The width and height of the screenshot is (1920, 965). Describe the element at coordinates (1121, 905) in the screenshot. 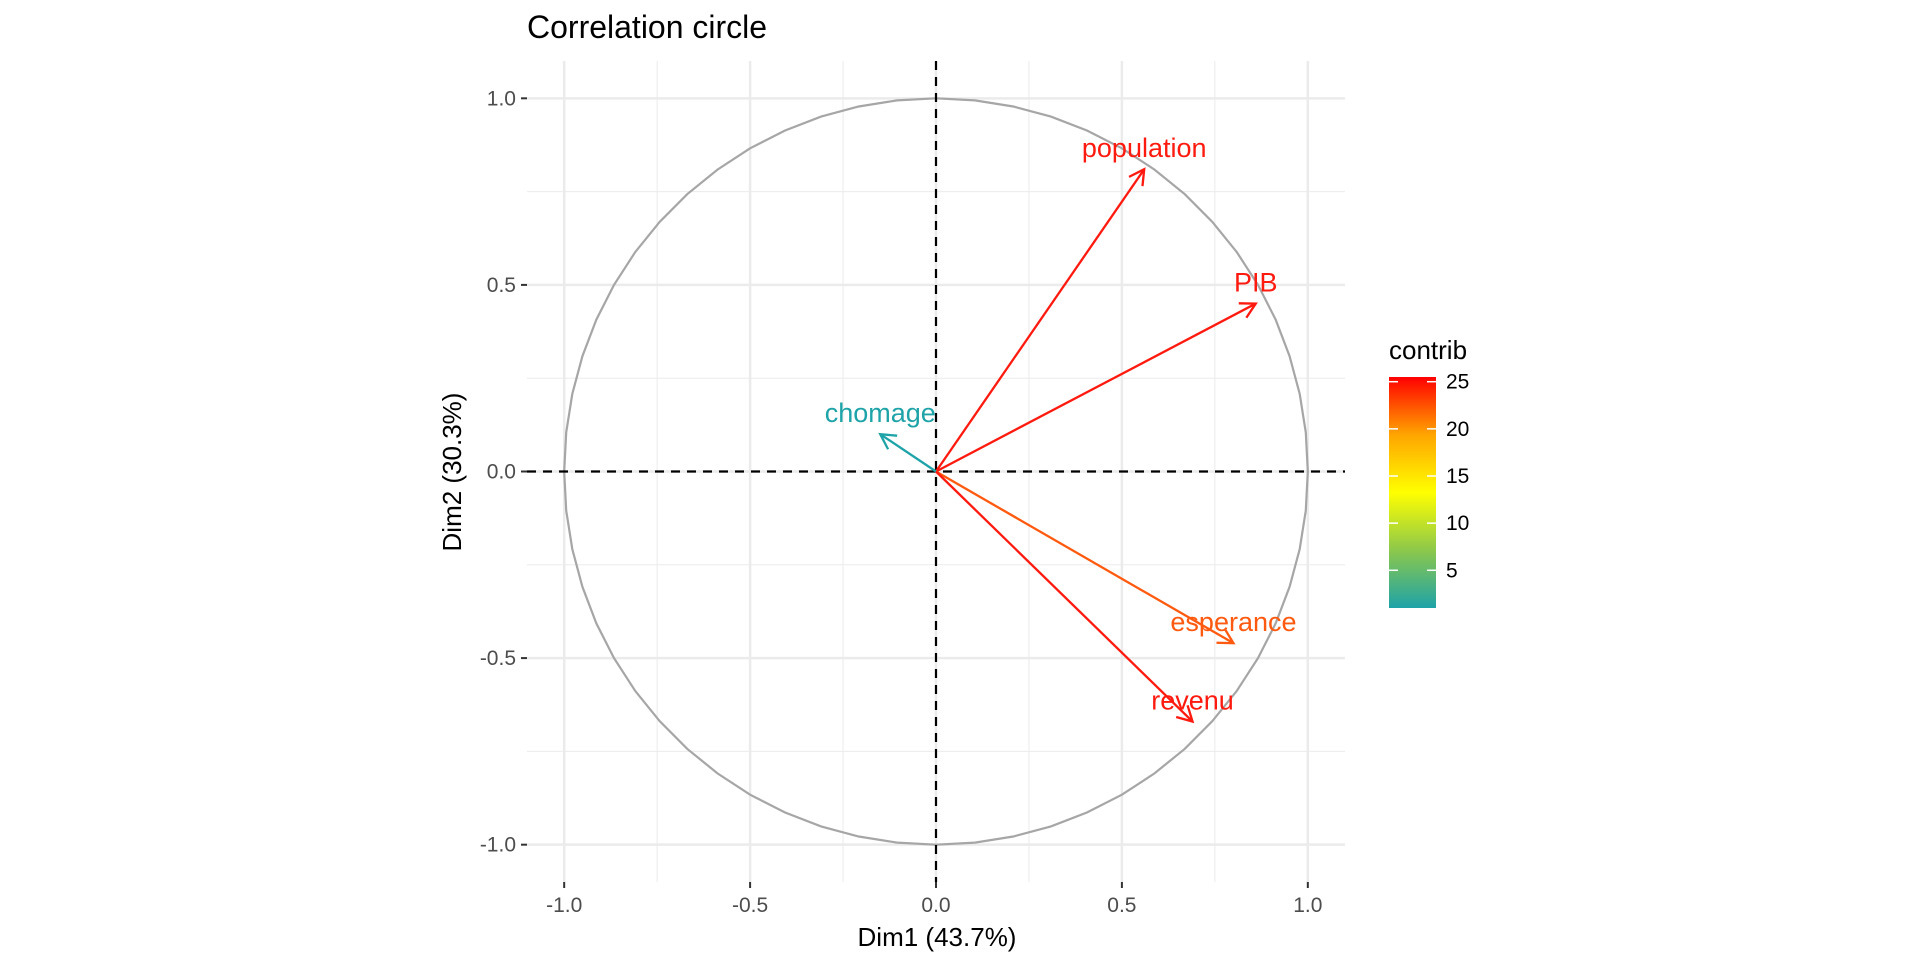

I see `x-tick-label: 0.5` at that location.